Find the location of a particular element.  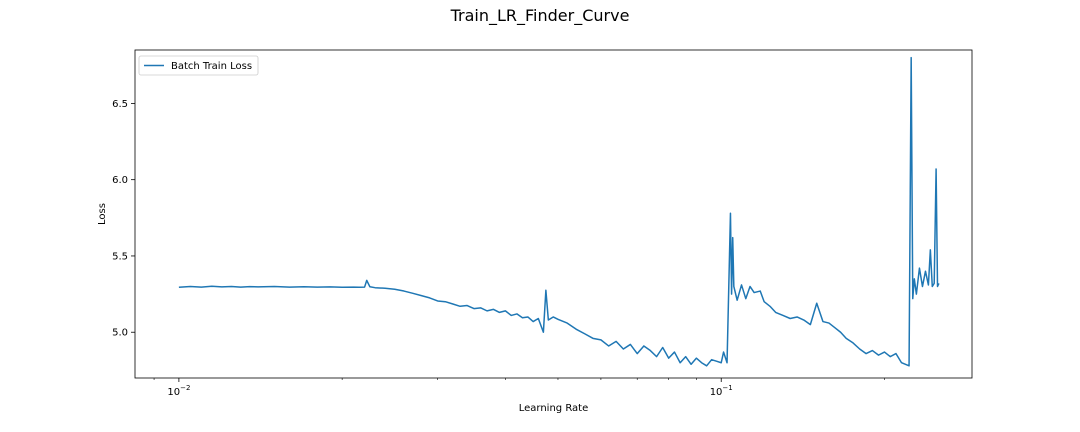

y-tick-label-3: 6.5 is located at coordinates (120, 104).